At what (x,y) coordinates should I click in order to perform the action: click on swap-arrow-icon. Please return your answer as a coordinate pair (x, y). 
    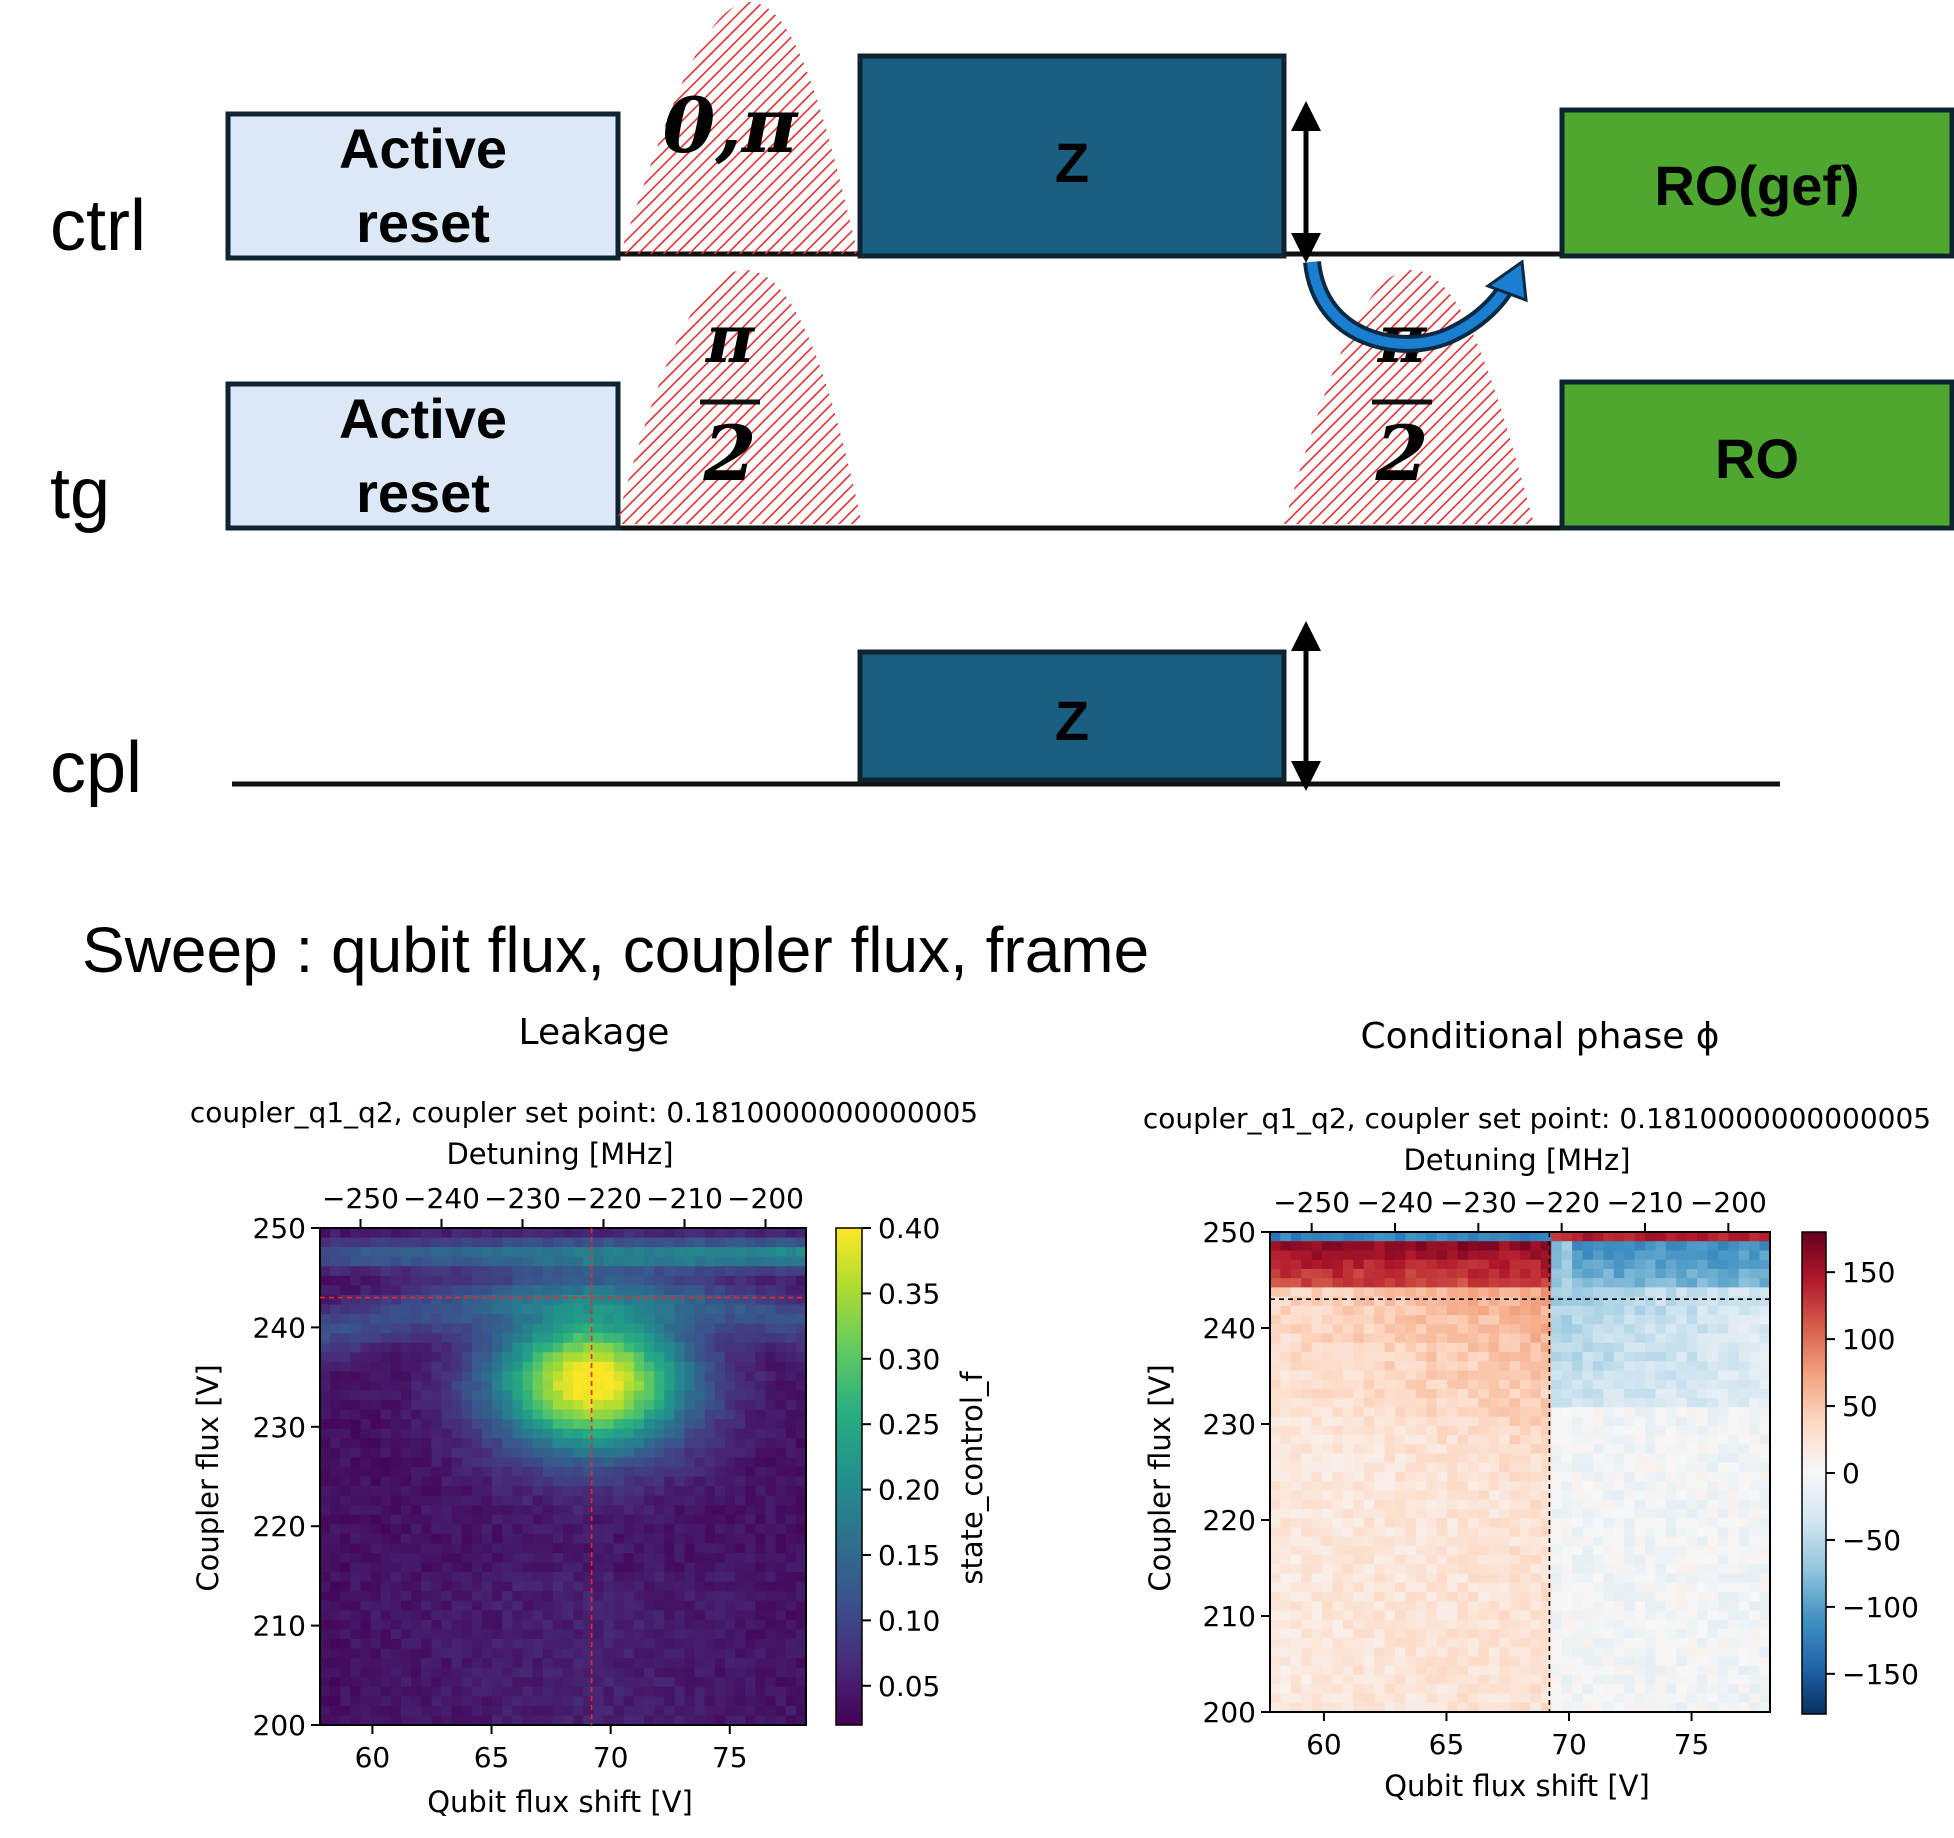
    Looking at the image, I should click on (1415, 306).